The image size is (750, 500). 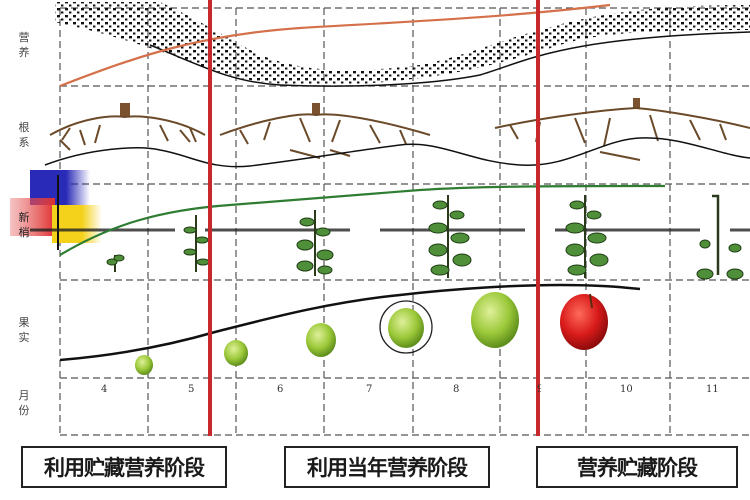 I want to click on month-label: 9, so click(x=539, y=389).